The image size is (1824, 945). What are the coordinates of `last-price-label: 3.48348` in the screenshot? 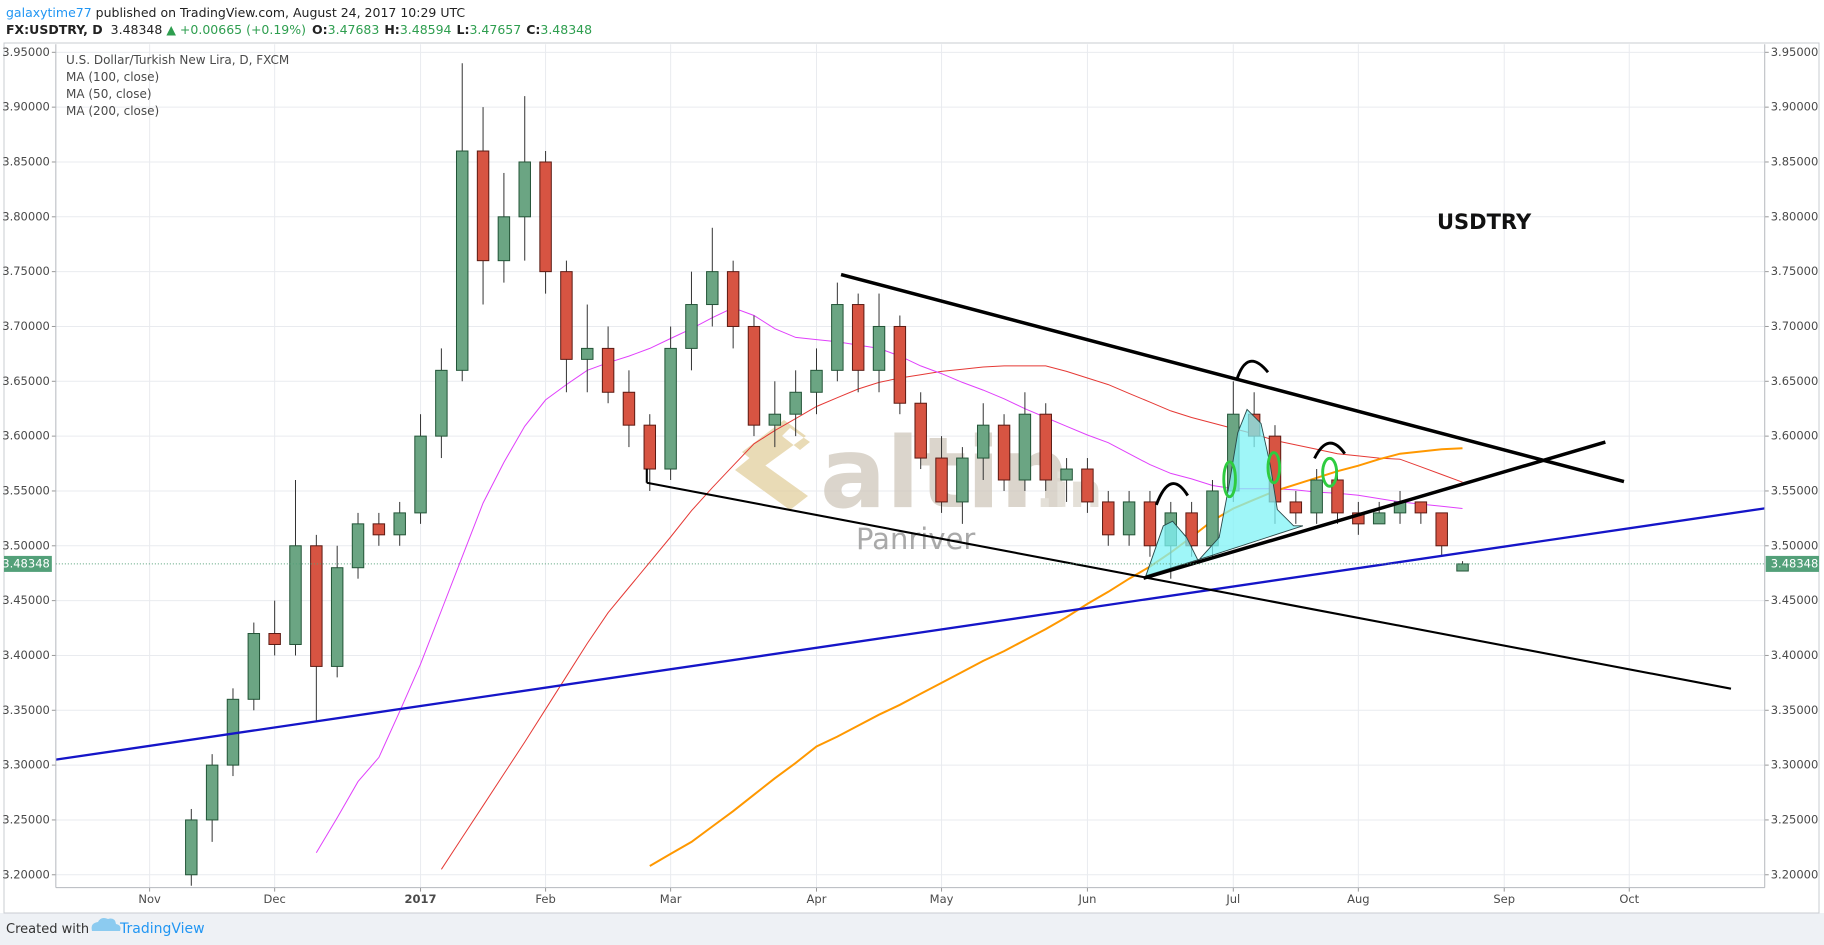 It's located at (1795, 563).